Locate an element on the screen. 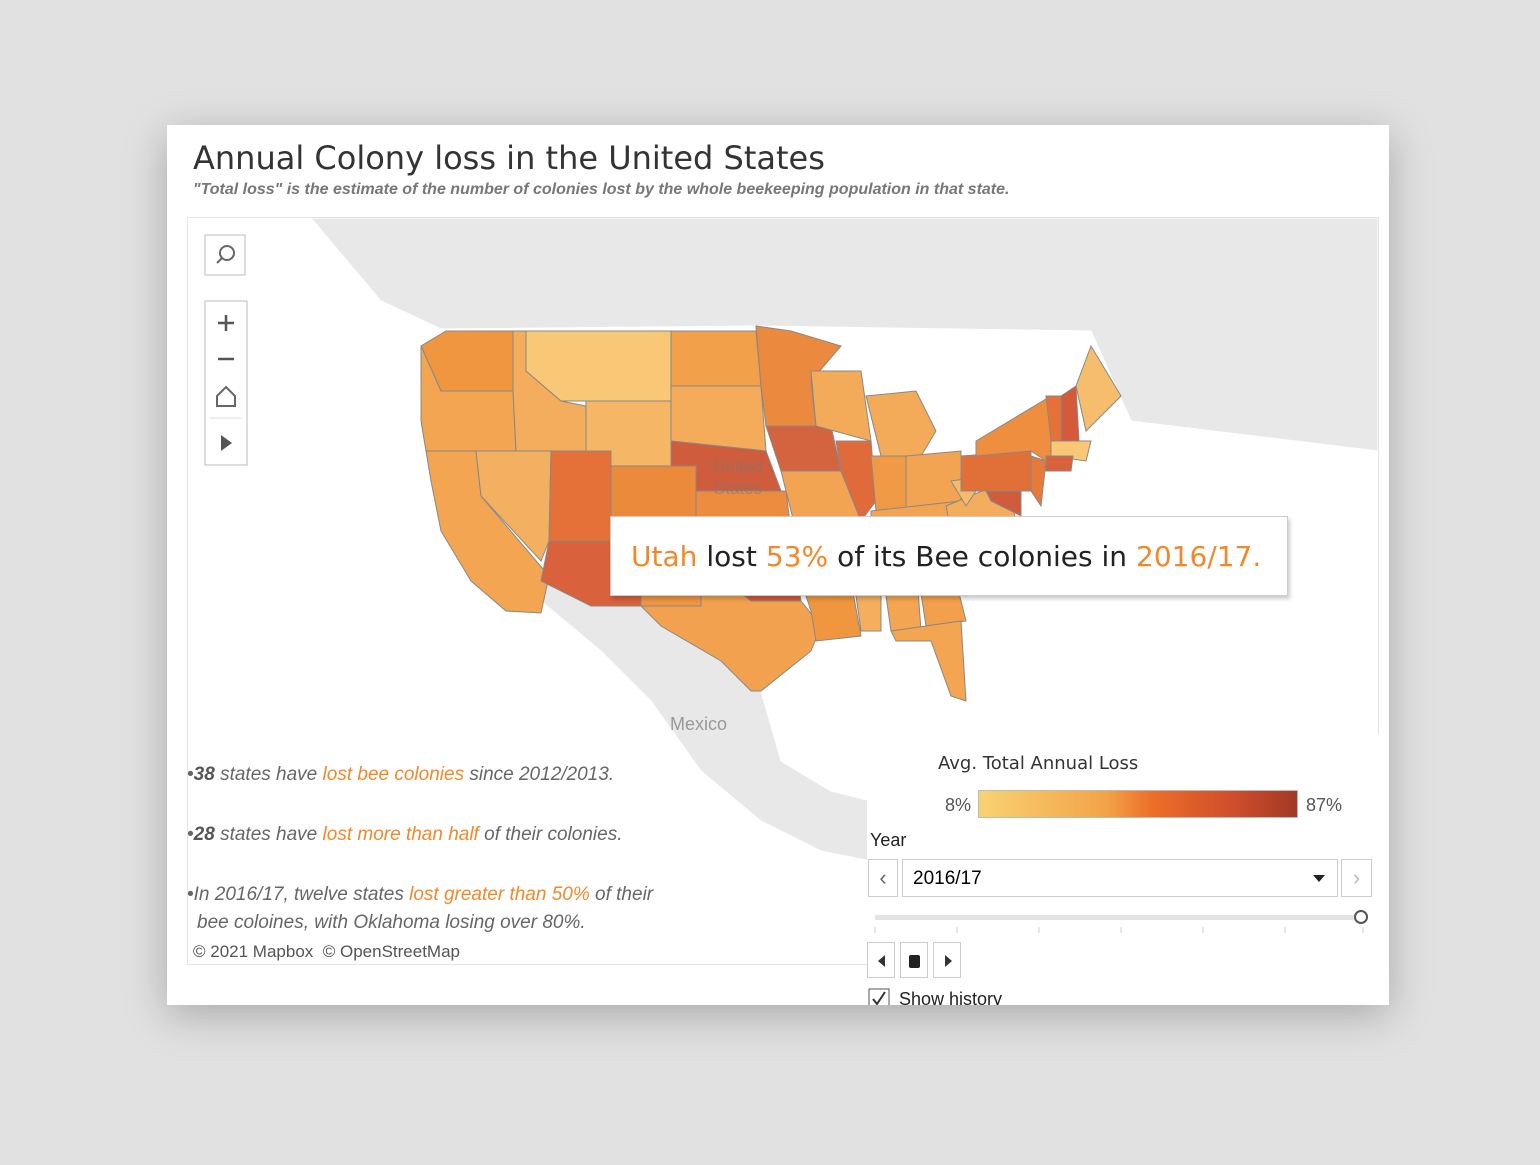 The image size is (1540, 1165). note-text: 38 is located at coordinates (204, 774).